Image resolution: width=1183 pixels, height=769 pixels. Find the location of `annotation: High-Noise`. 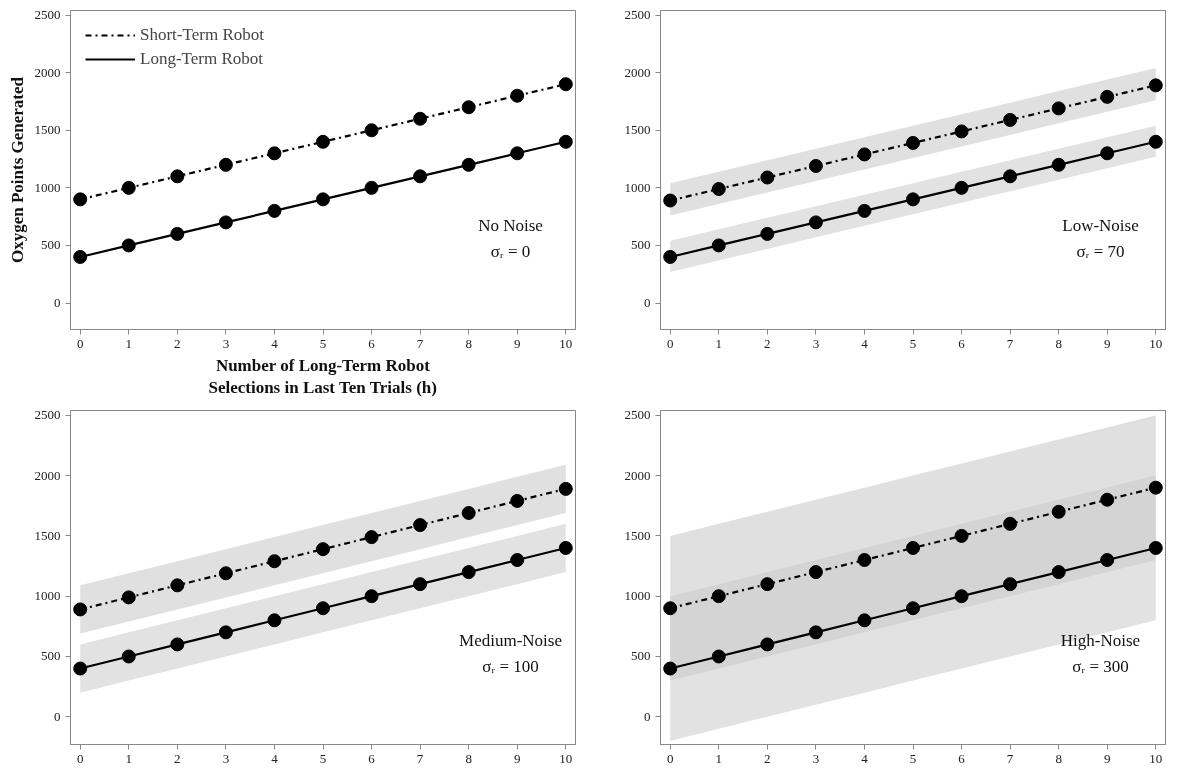

annotation: High-Noise is located at coordinates (1100, 640).